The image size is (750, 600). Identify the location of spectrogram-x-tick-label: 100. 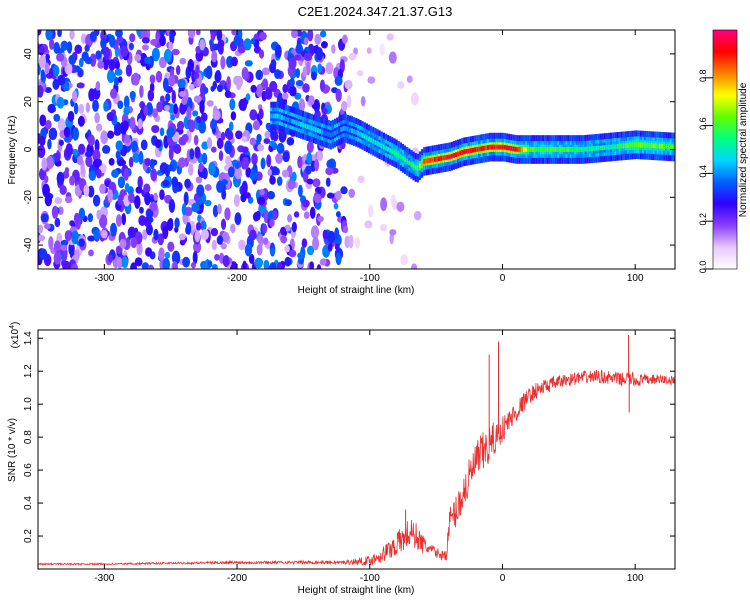
(635, 278).